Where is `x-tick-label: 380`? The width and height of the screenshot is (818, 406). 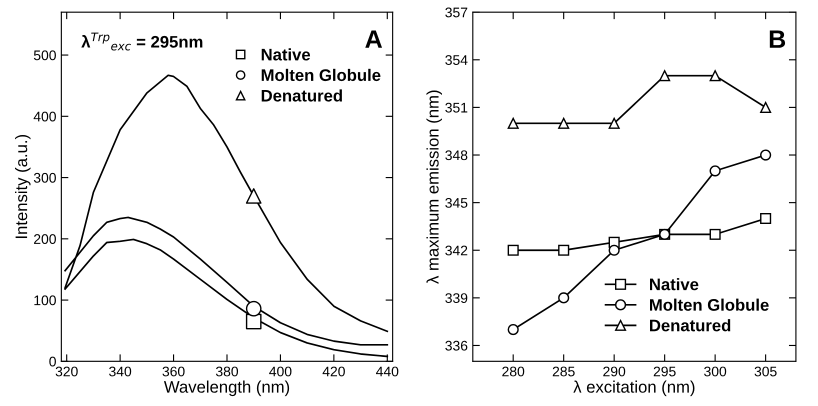
x-tick-label: 380 is located at coordinates (227, 371).